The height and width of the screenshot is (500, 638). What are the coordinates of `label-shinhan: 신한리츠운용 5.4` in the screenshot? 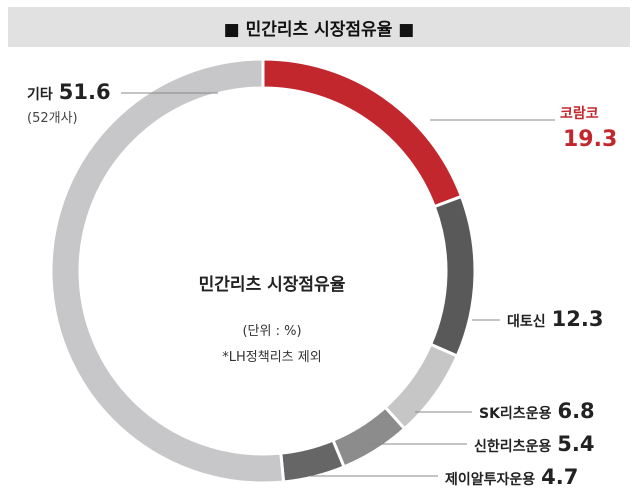 It's located at (534, 444).